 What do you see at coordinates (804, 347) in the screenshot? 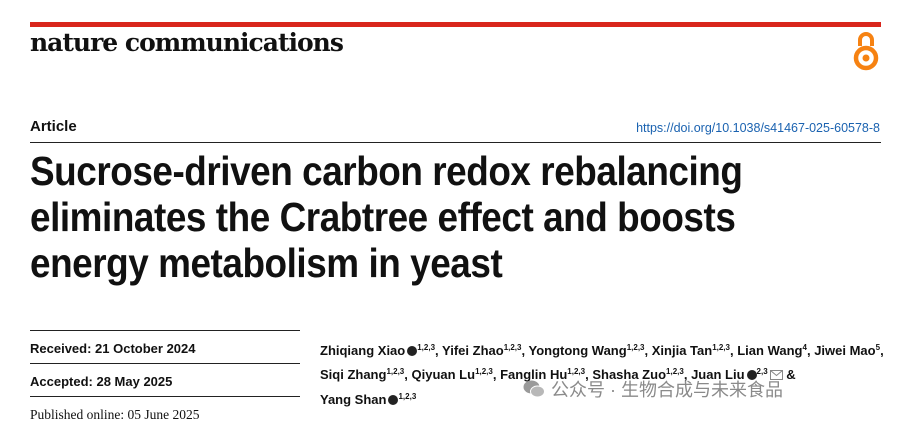
I see `affiliations: 4` at bounding box center [804, 347].